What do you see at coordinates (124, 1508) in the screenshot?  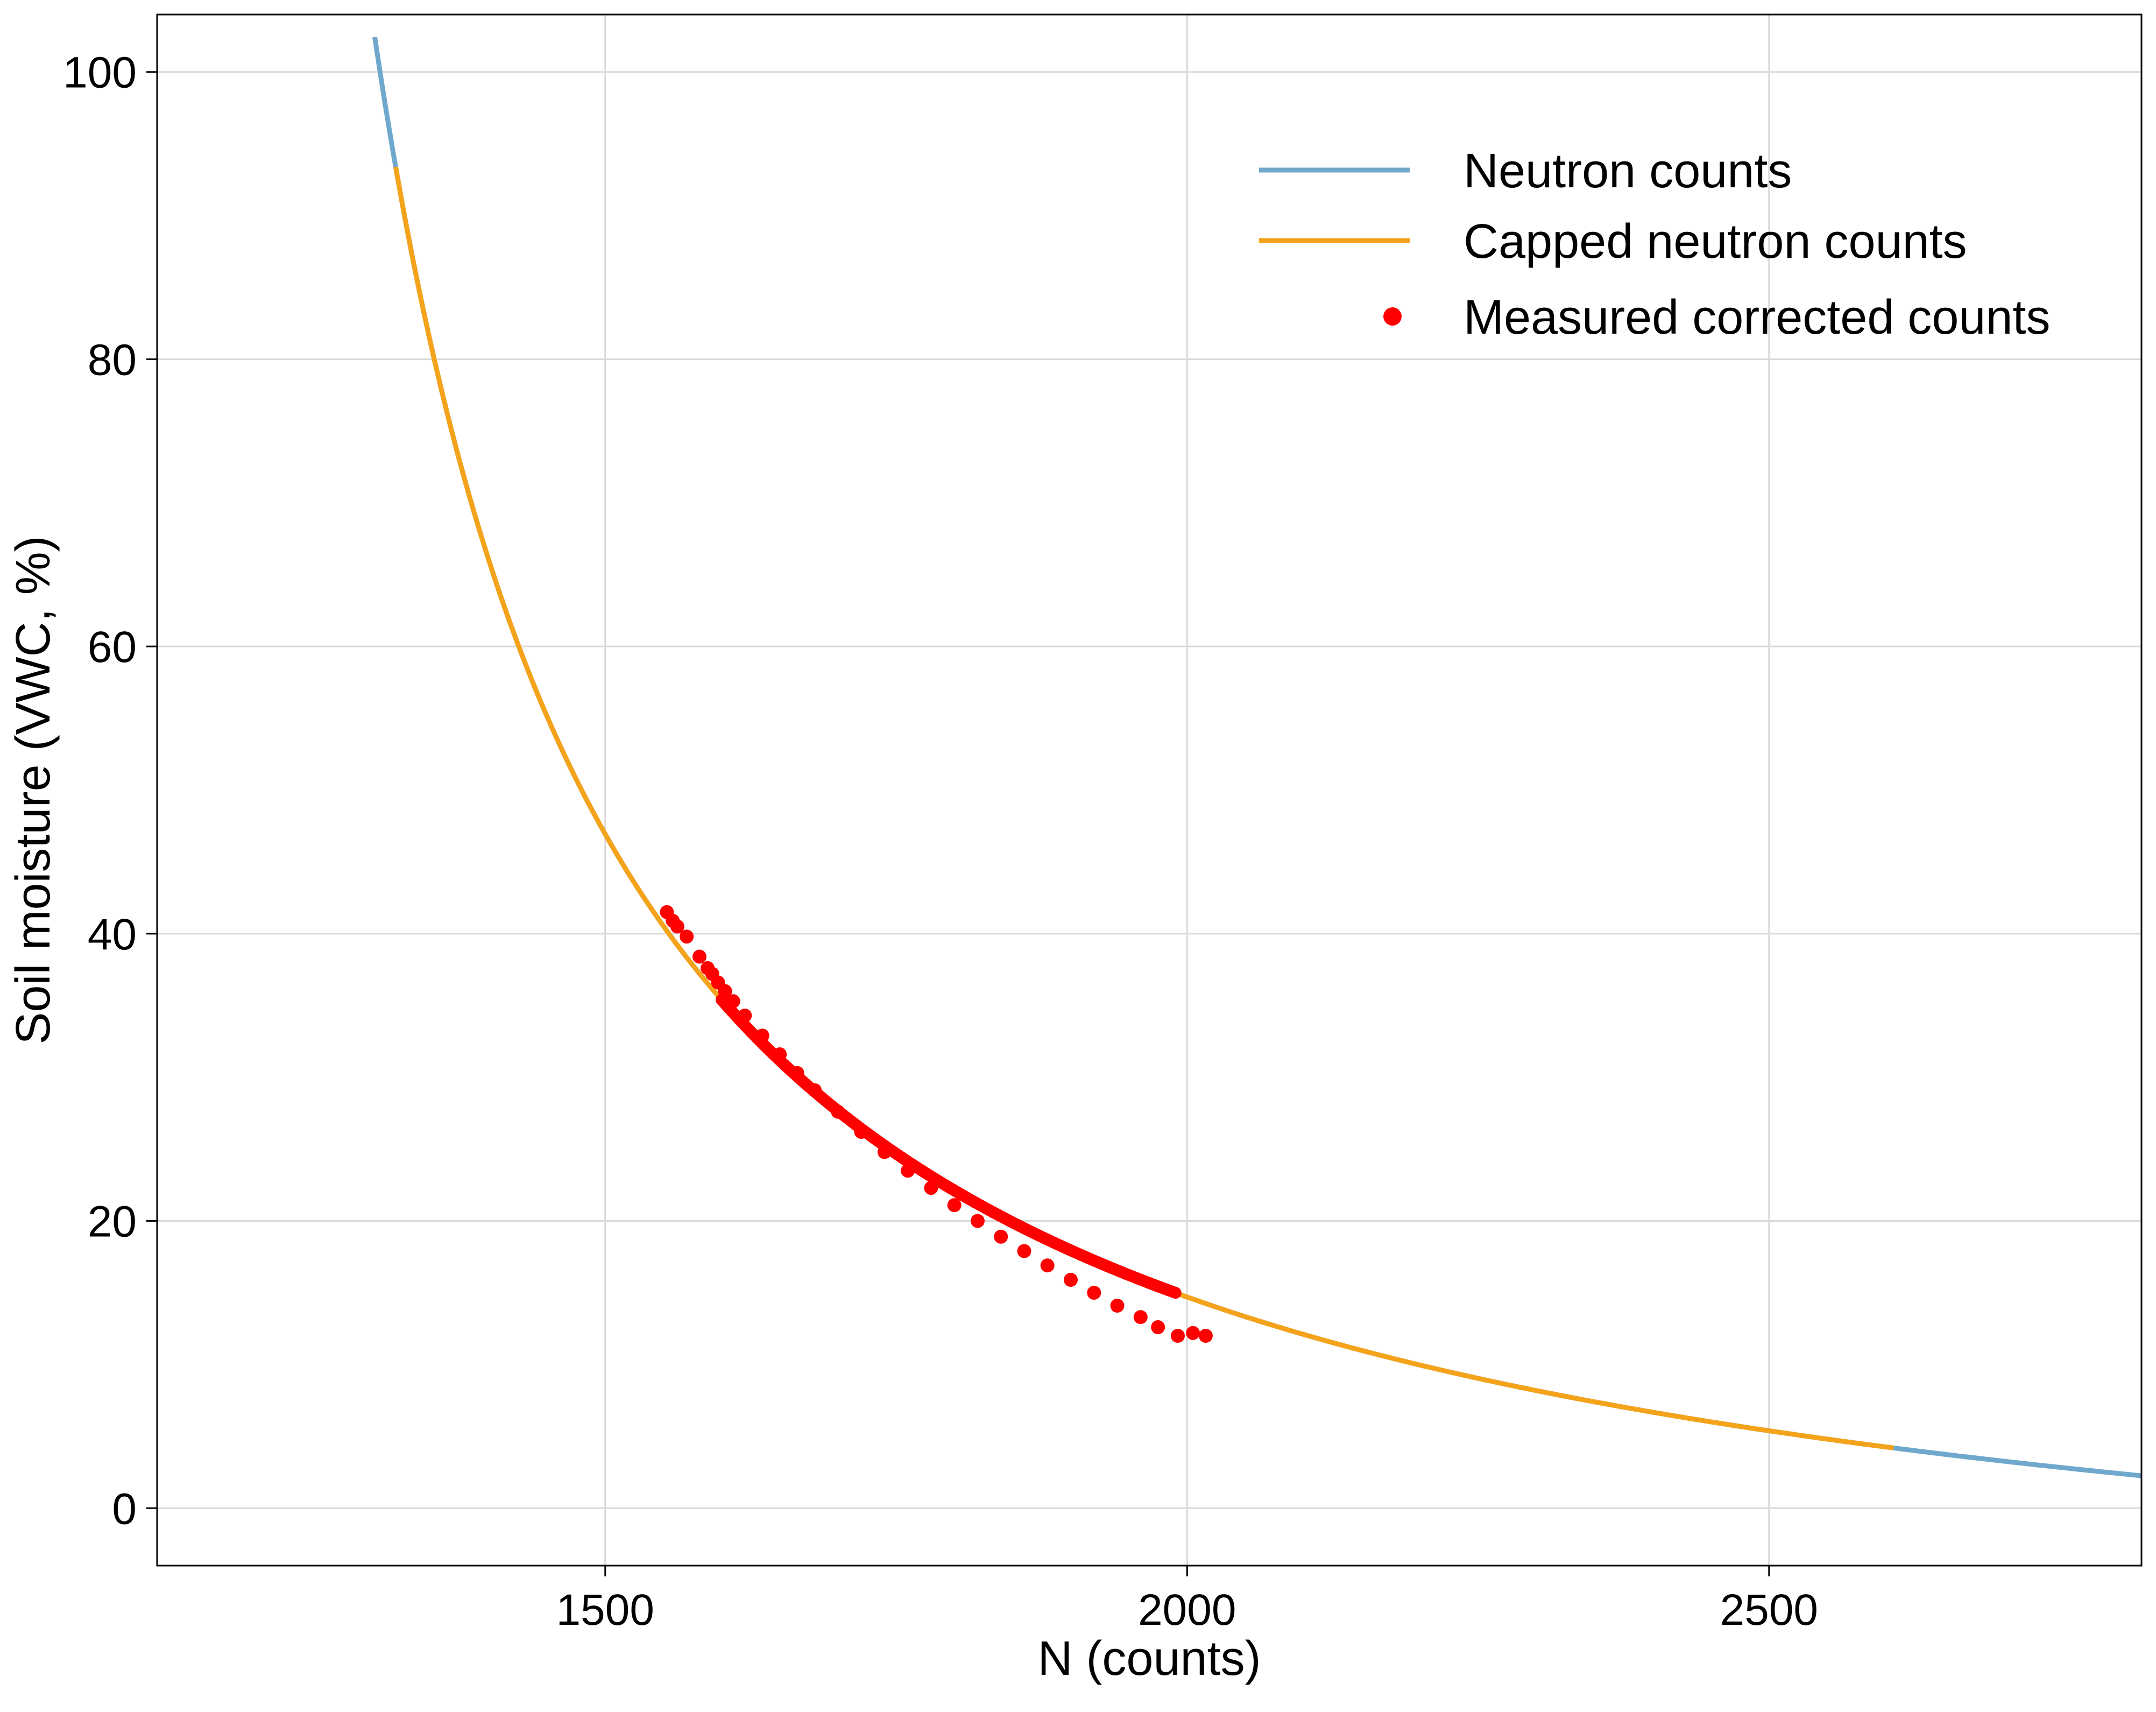 I see `y-tick-label-0: 0` at bounding box center [124, 1508].